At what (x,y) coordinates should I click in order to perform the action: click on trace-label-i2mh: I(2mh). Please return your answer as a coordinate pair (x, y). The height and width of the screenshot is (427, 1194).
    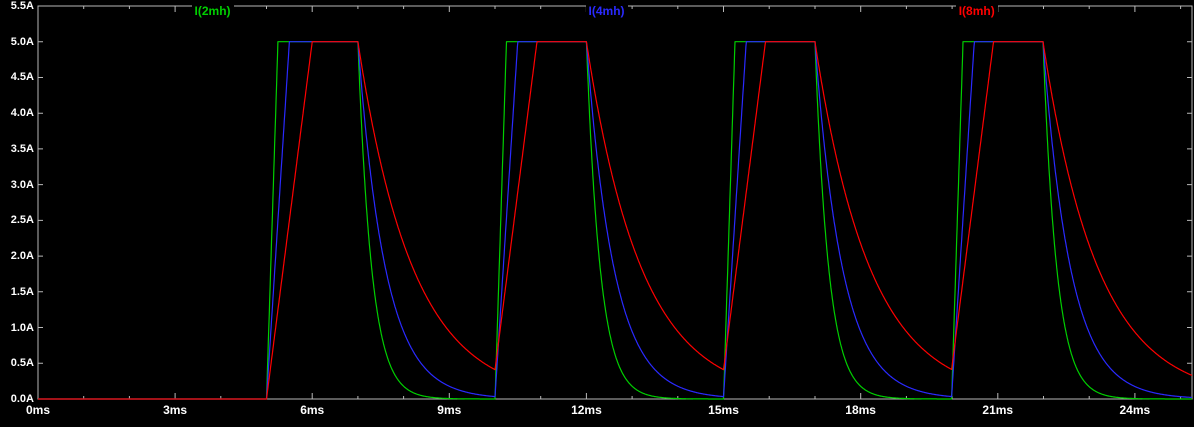
    Looking at the image, I should click on (212, 11).